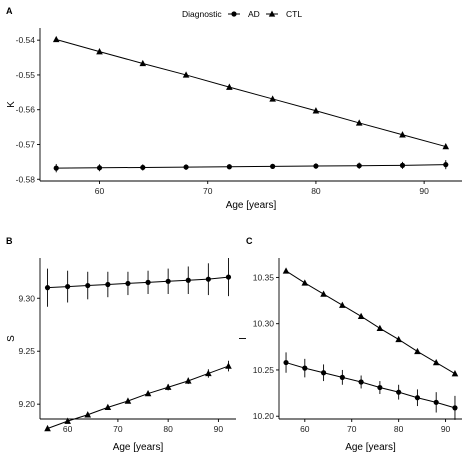 The width and height of the screenshot is (474, 460). What do you see at coordinates (26, 179) in the screenshot?
I see `y-tick-label: -0.58` at bounding box center [26, 179].